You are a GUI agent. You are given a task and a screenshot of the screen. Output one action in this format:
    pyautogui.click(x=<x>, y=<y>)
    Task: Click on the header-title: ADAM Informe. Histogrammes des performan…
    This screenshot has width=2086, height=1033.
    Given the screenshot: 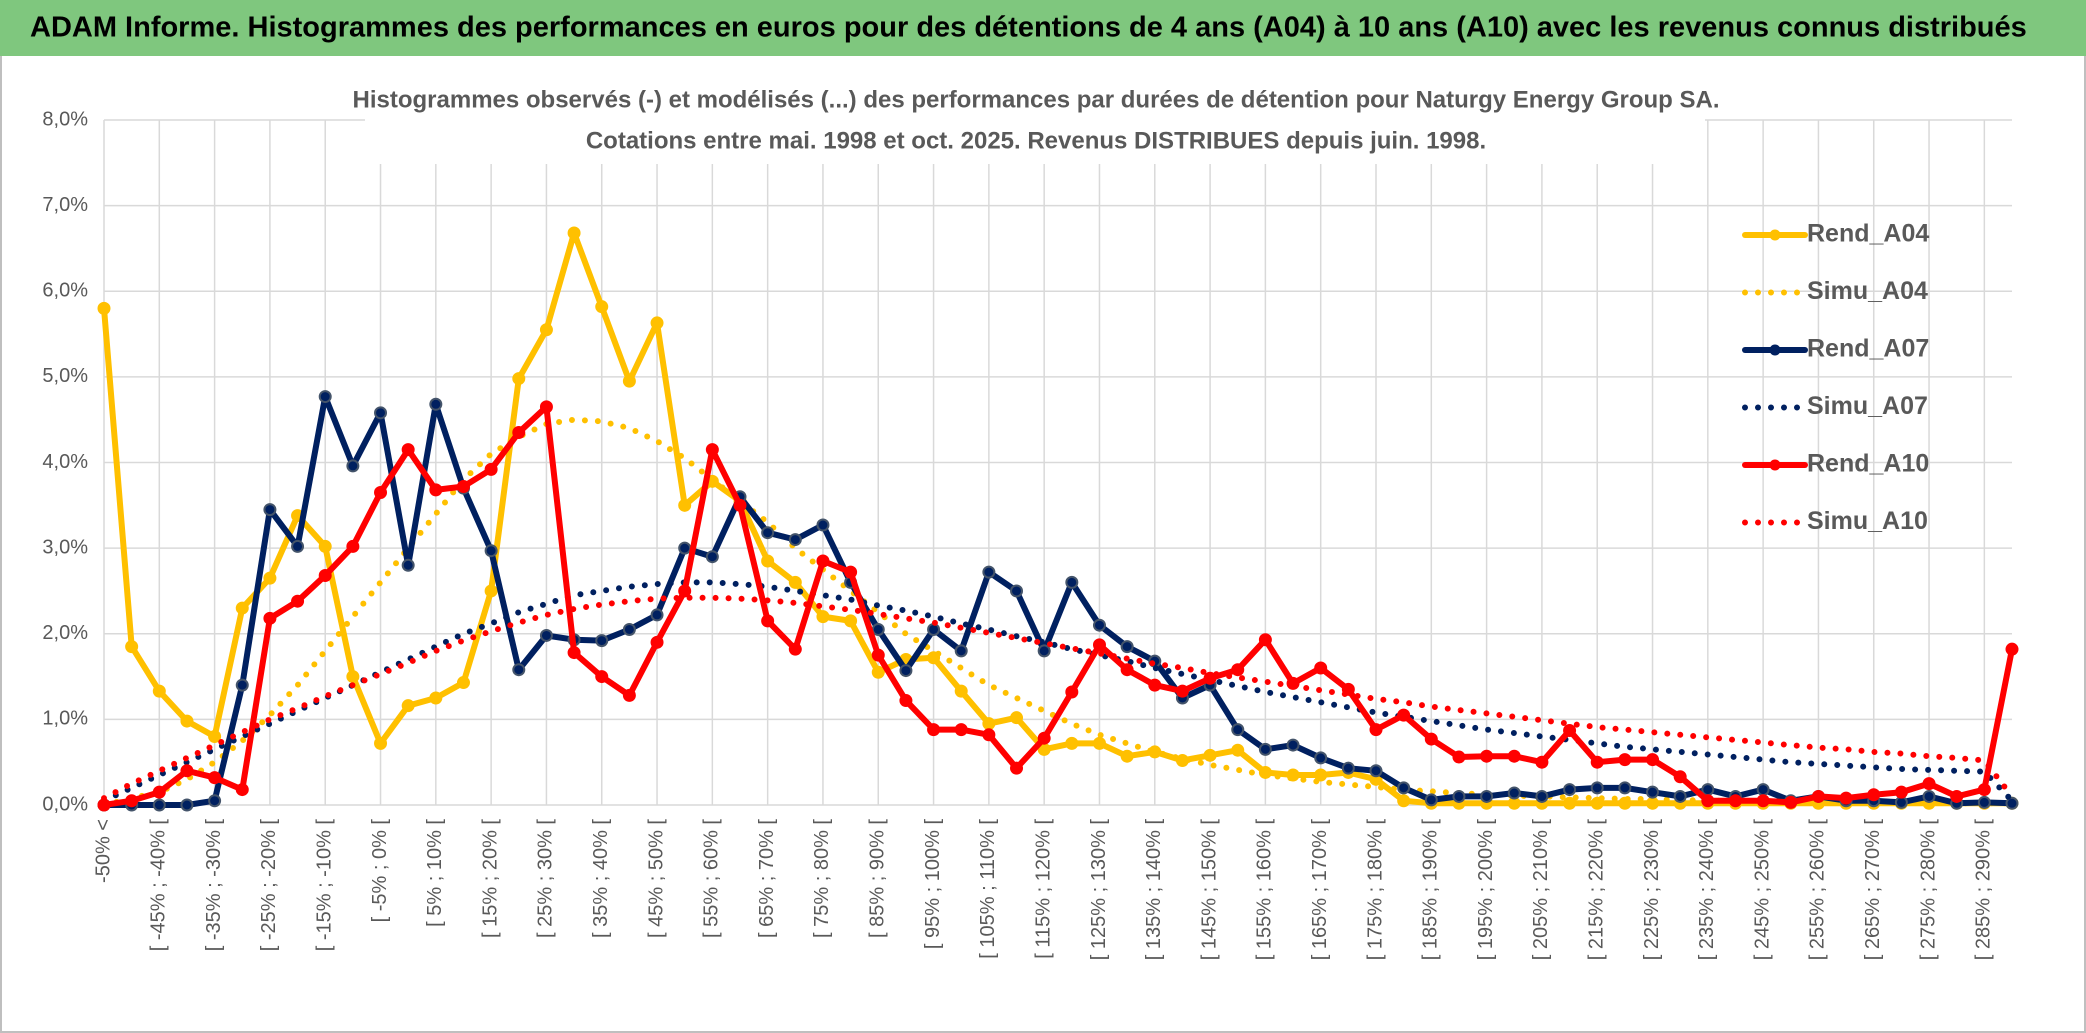 What is the action you would take?
    pyautogui.click(x=1028, y=28)
    